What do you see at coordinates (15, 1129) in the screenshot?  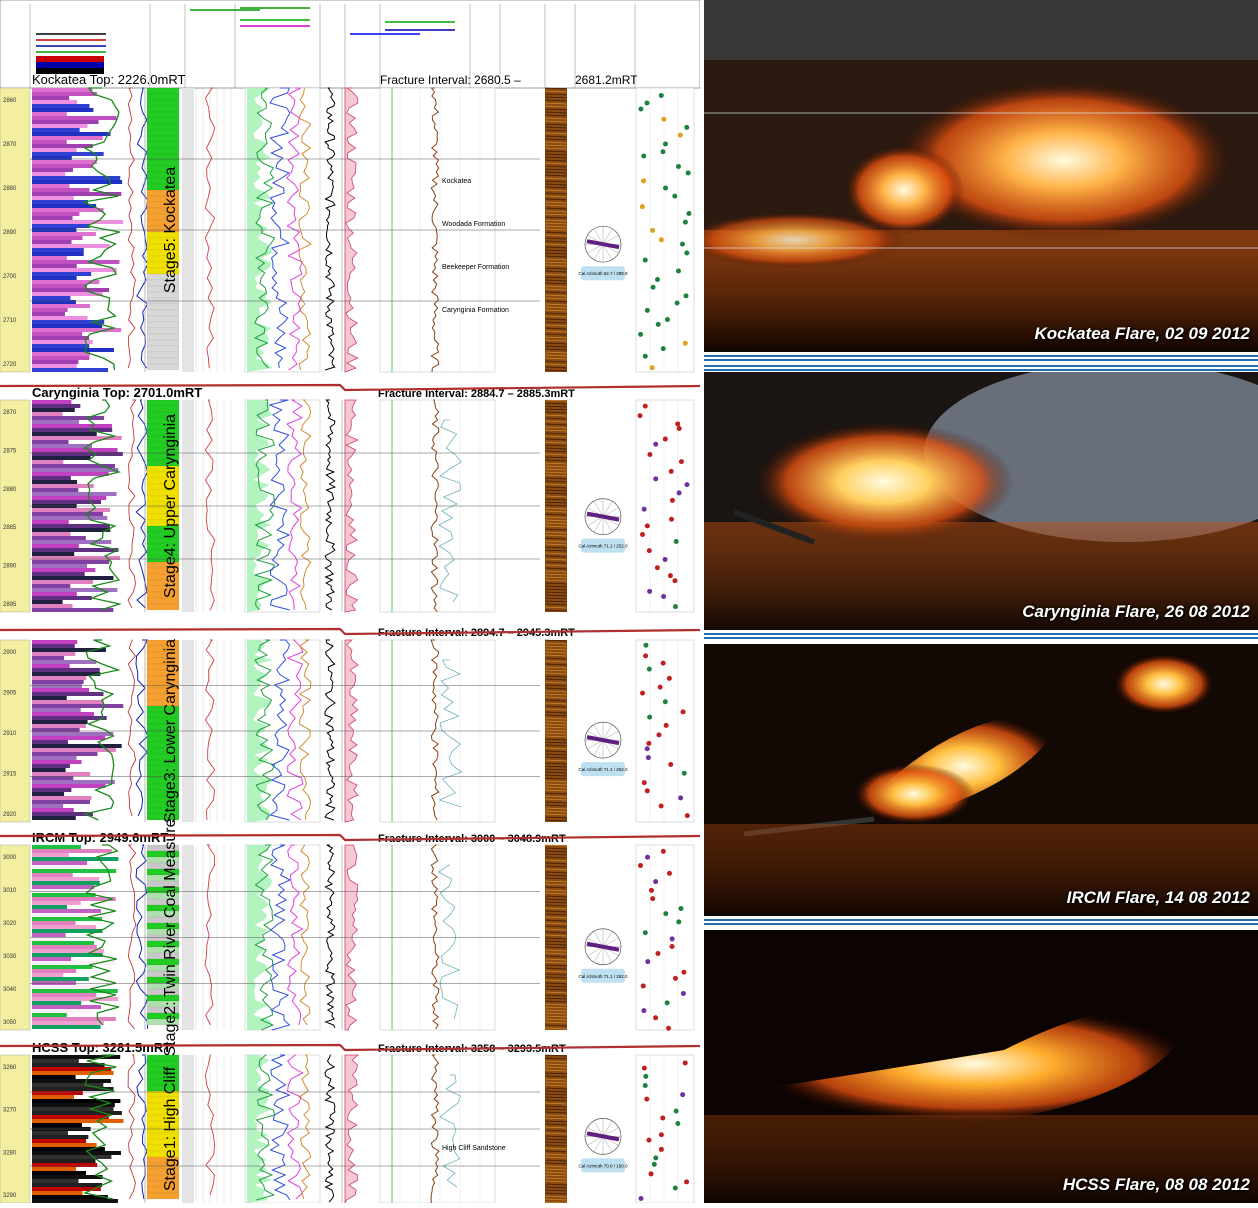 I see `depth-track` at bounding box center [15, 1129].